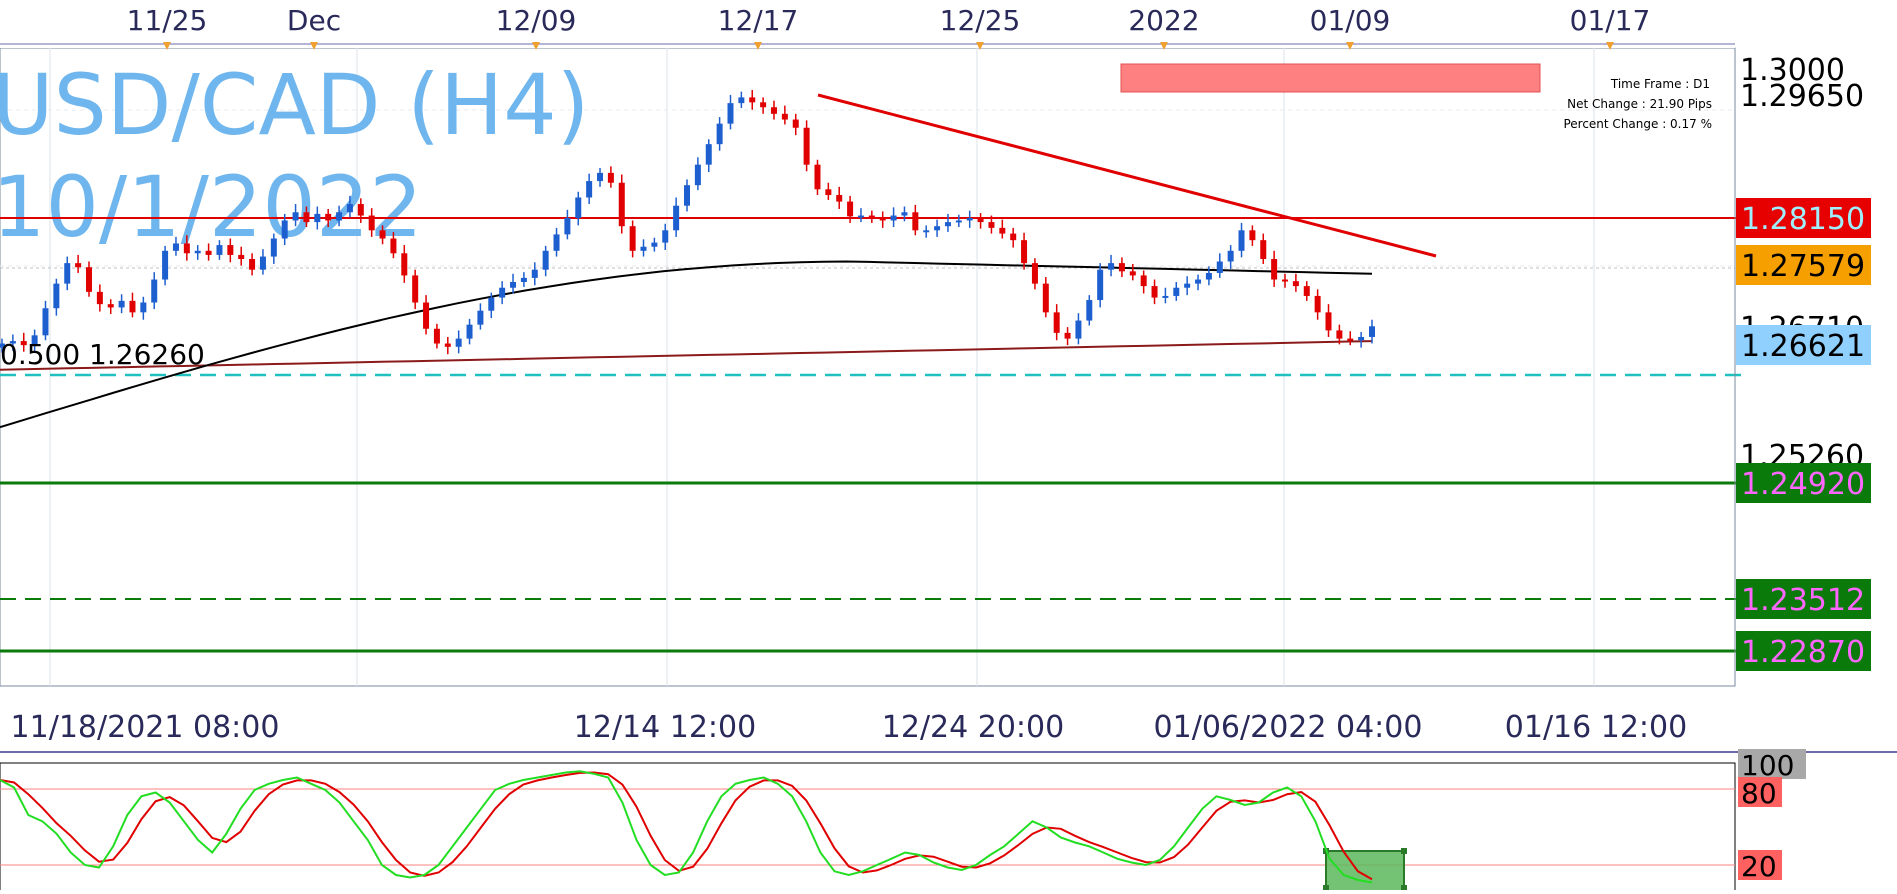 The image size is (1897, 894). I want to click on top-date-label: 12/09, so click(536, 20).